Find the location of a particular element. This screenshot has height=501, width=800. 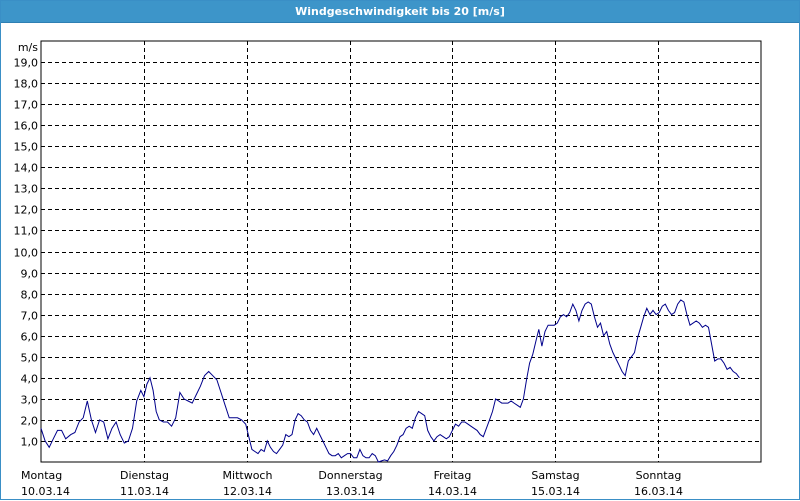

y-tick-label: 7,0 is located at coordinates (30, 316).